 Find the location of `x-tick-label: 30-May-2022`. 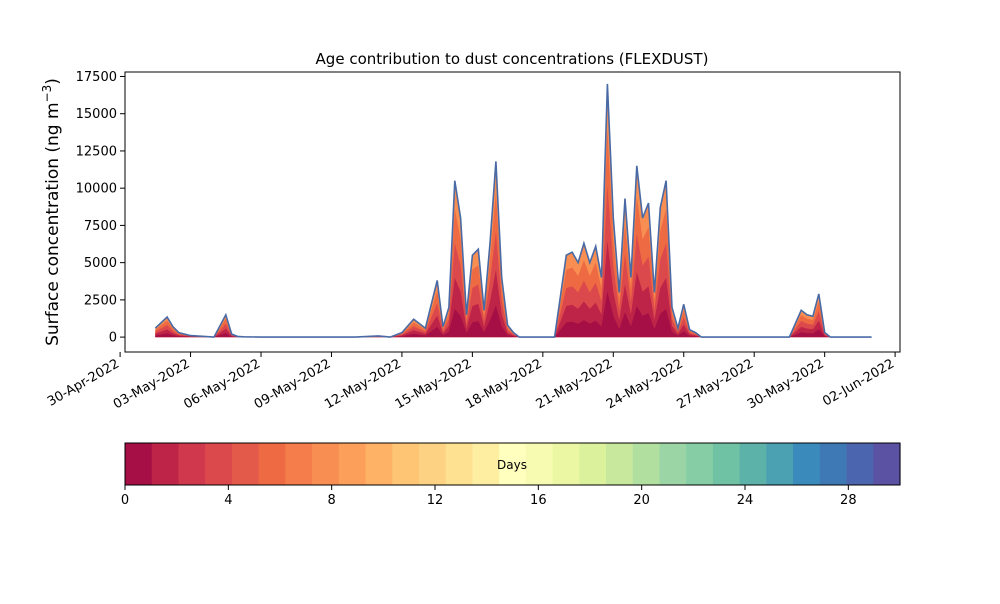

x-tick-label: 30-May-2022 is located at coordinates (786, 384).